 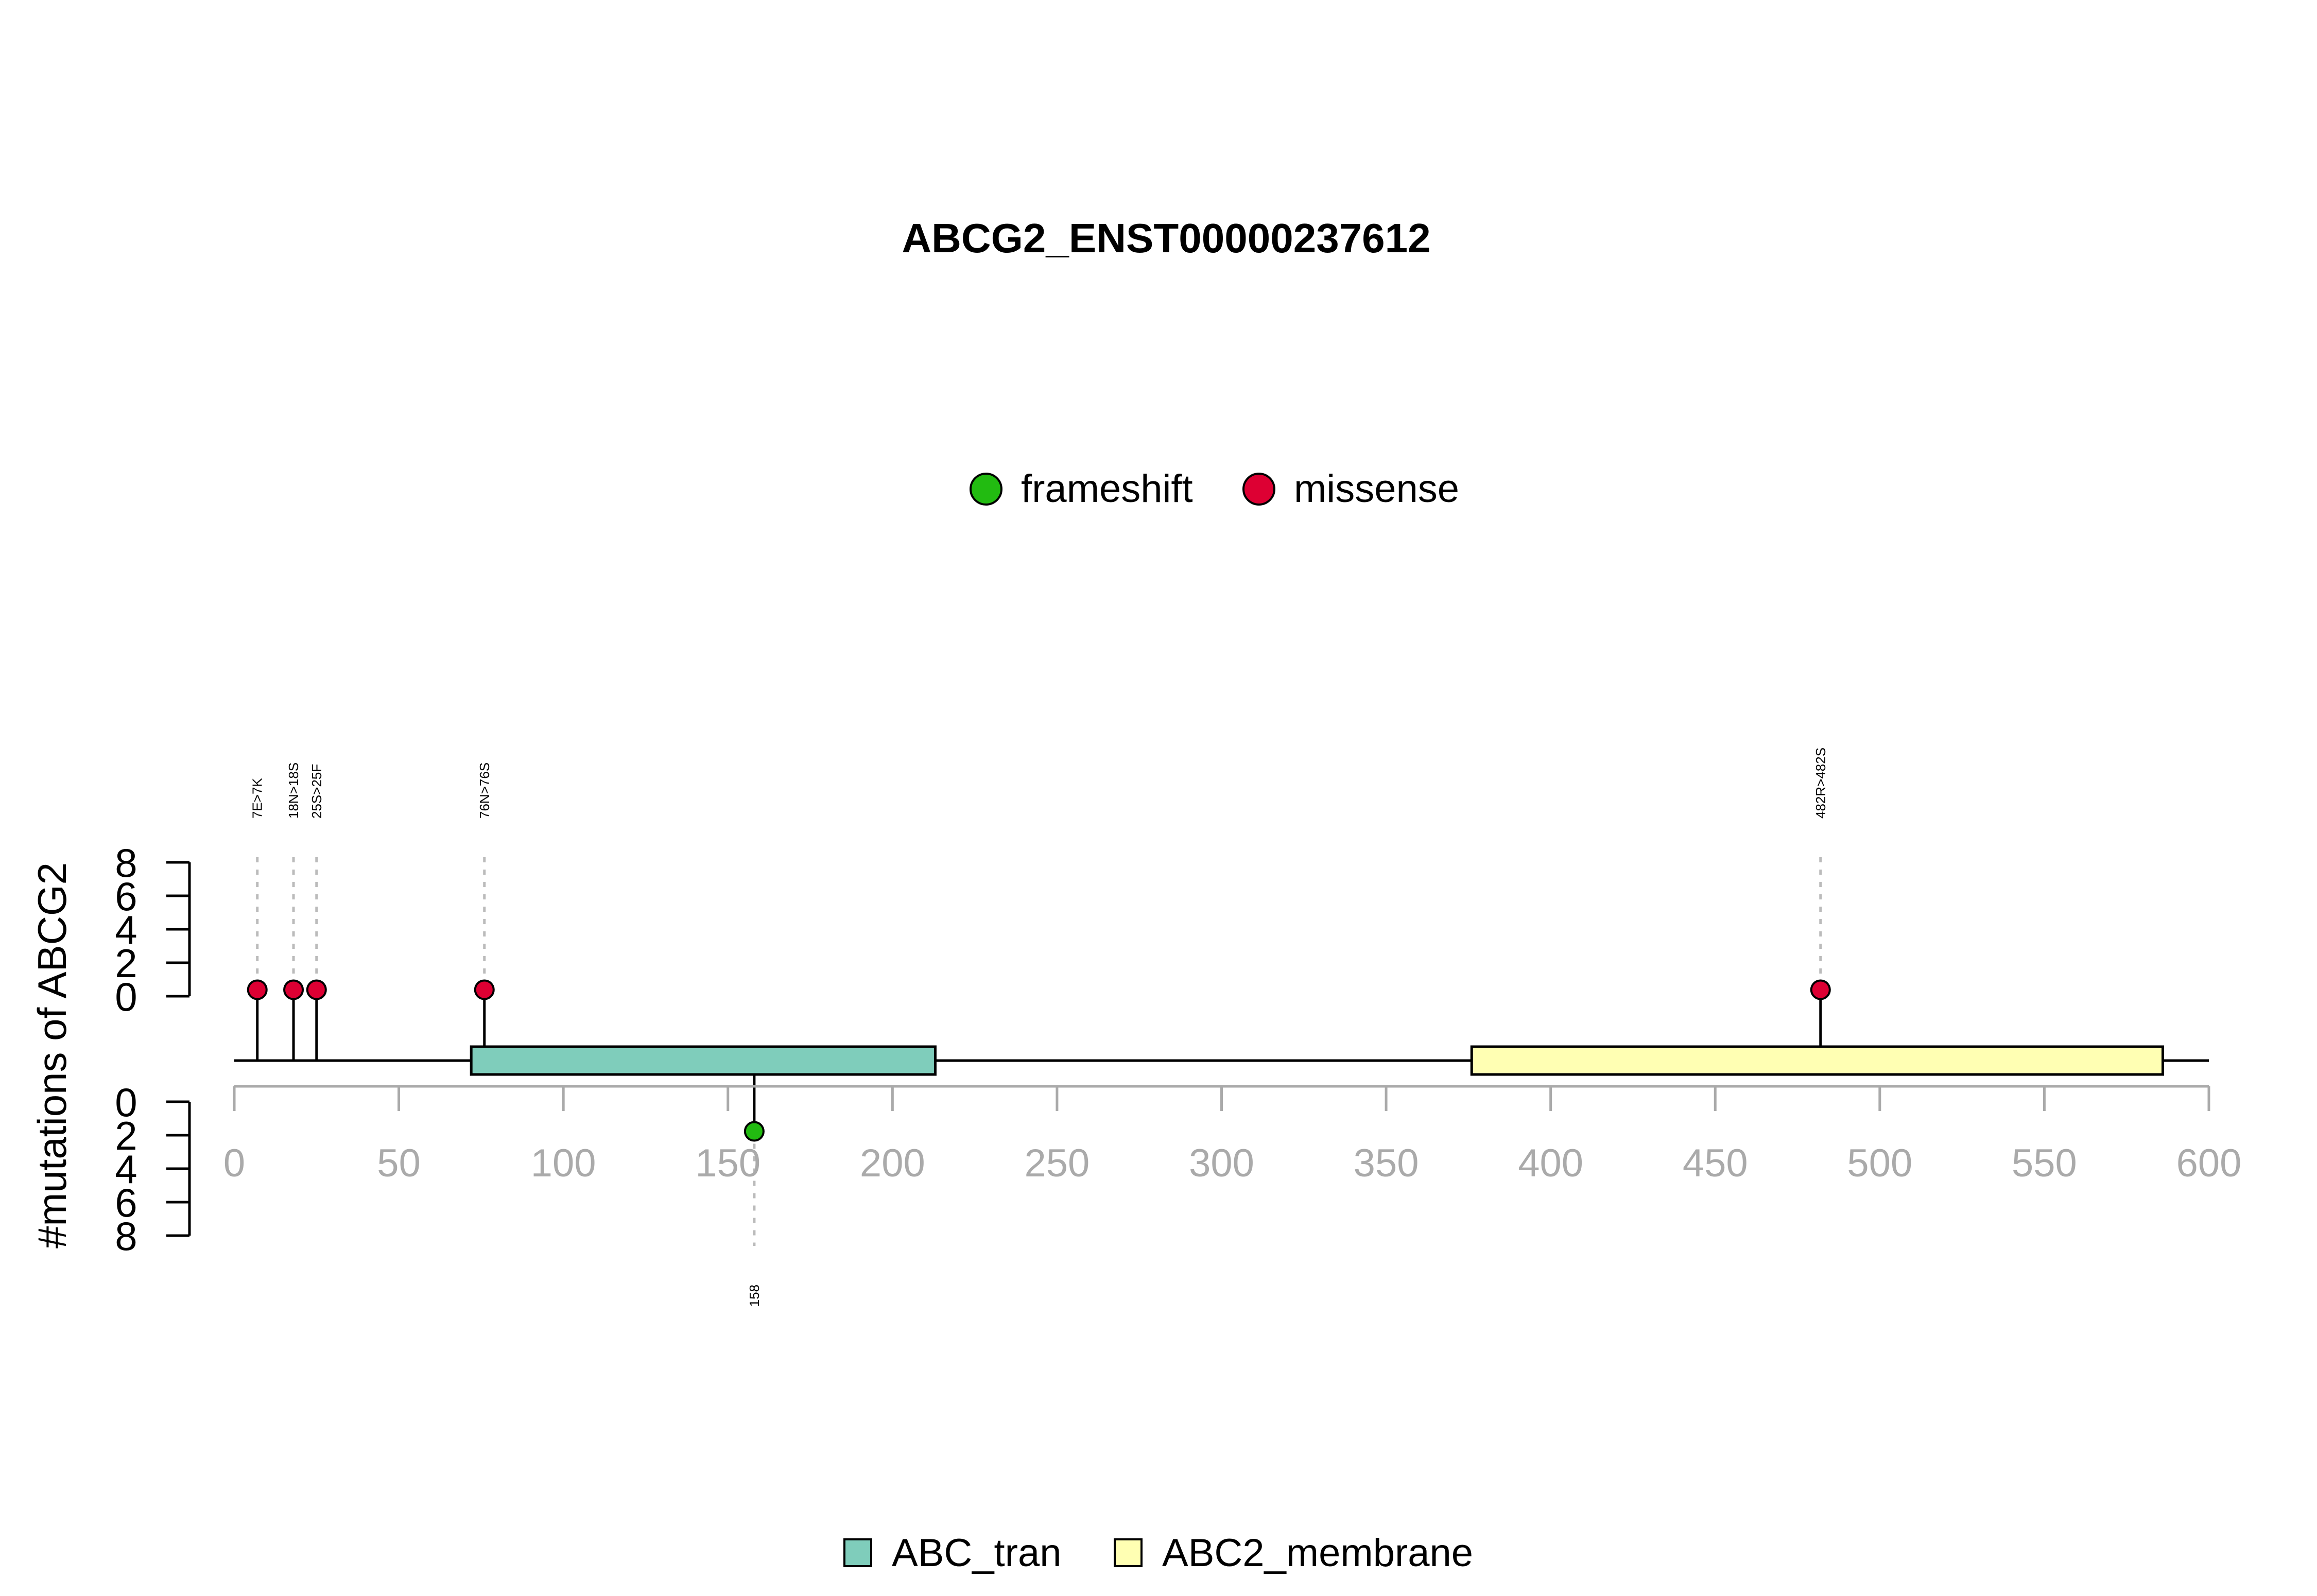 I want to click on legend-domains: ABC_tran ABC2_membrane, so click(x=1158, y=1553).